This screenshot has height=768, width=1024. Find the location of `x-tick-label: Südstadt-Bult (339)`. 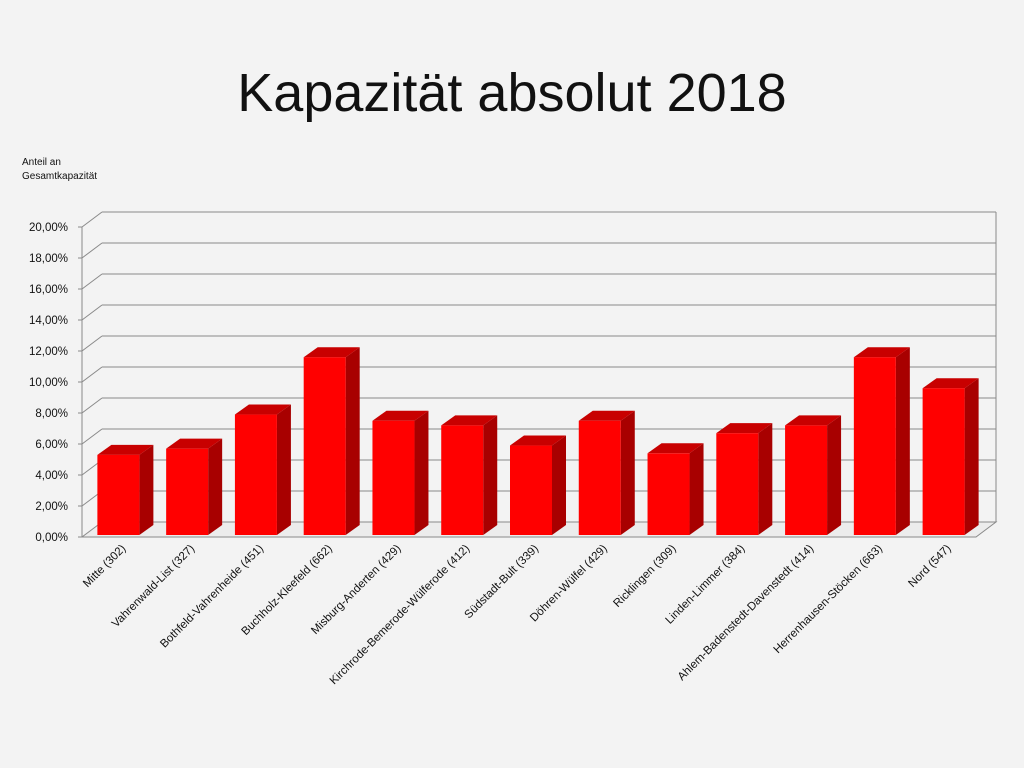

x-tick-label: Südstadt-Bult (339) is located at coordinates (502, 582).